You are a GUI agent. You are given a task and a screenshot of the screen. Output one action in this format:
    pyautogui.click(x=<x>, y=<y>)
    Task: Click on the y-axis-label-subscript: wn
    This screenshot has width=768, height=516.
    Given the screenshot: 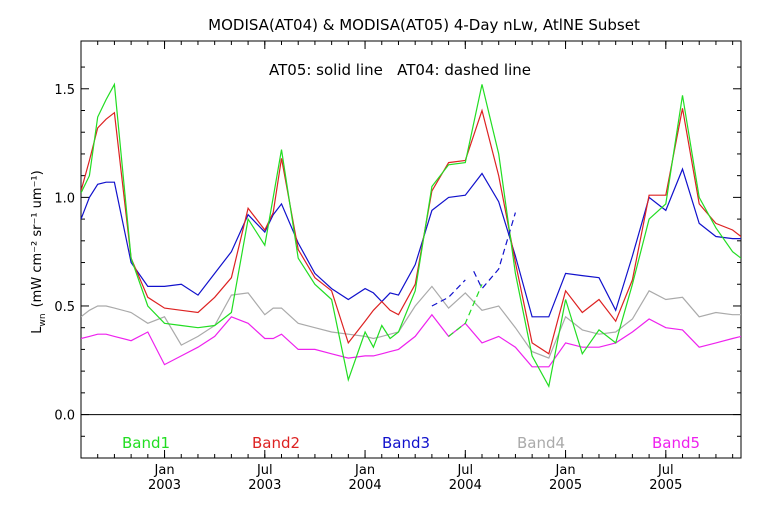 What is the action you would take?
    pyautogui.click(x=43, y=319)
    